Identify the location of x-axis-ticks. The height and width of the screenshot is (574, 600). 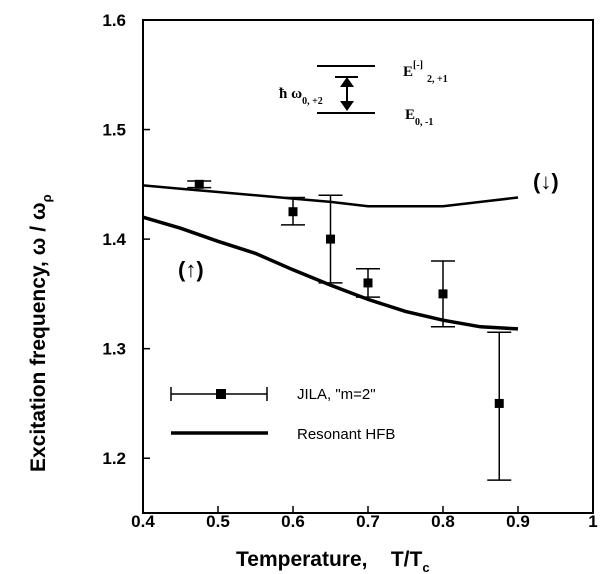
(368, 509).